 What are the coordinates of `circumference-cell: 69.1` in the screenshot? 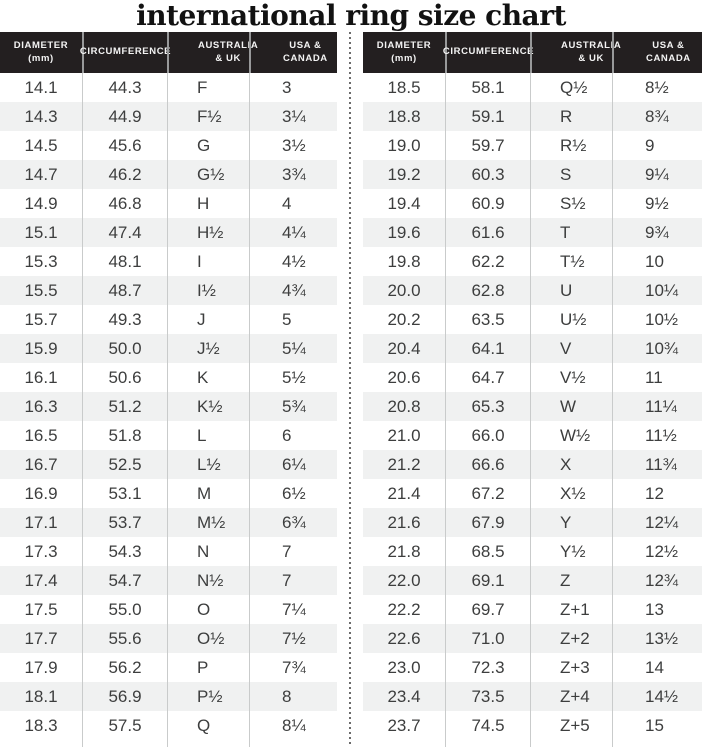 It's located at (487, 580).